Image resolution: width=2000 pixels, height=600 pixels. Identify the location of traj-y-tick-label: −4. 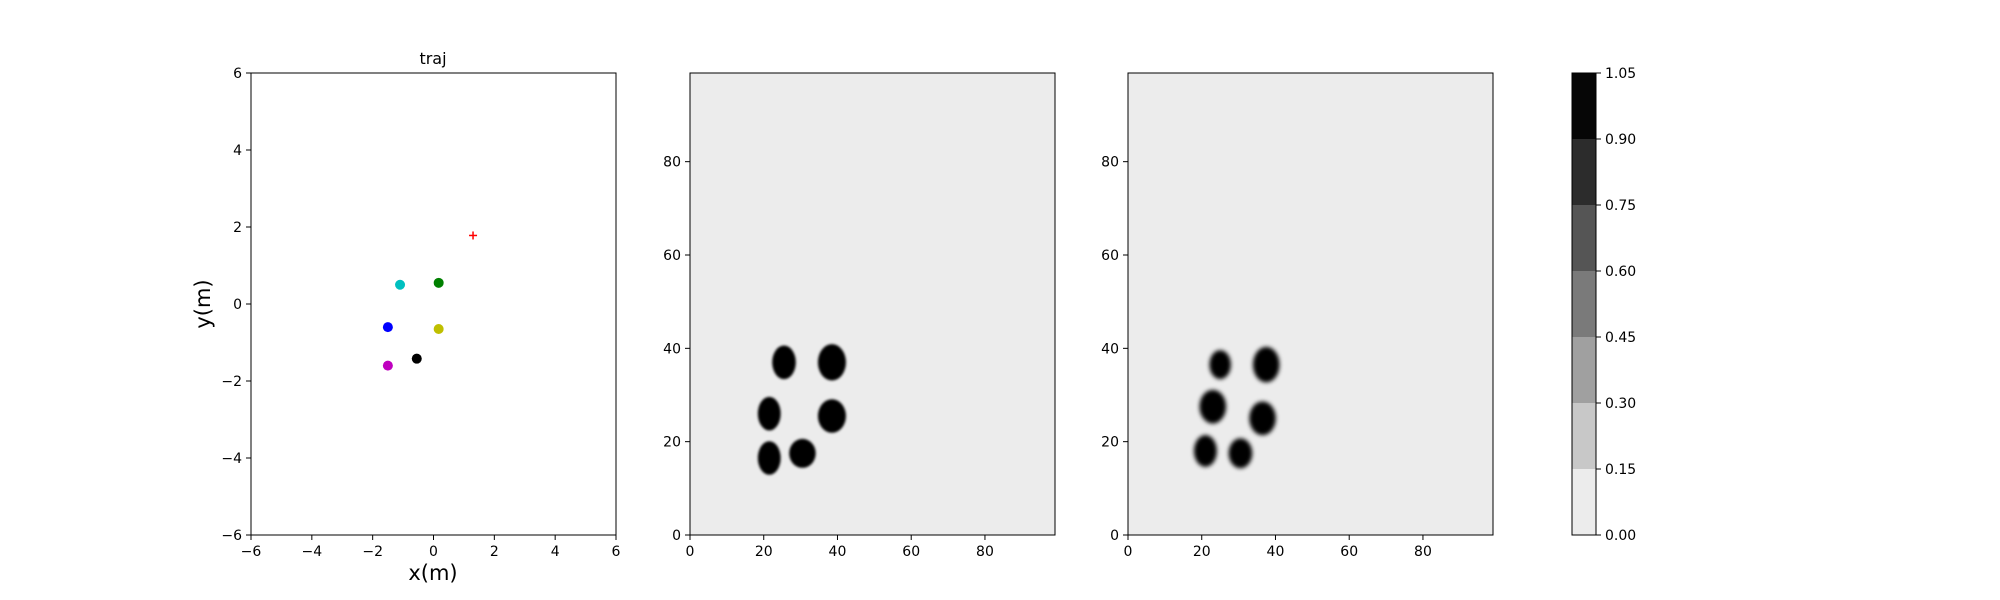
(231, 459).